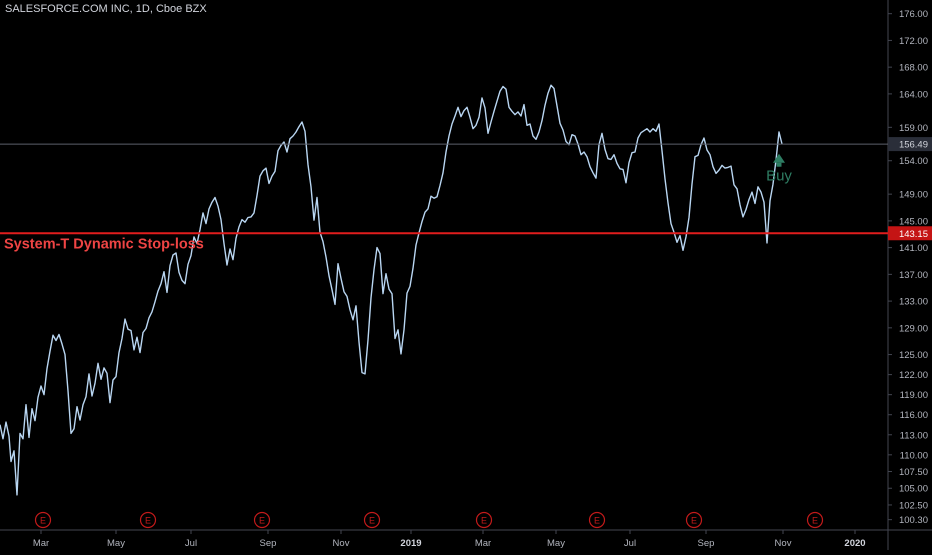  What do you see at coordinates (913, 145) in the screenshot?
I see `current-price-value: 156.49` at bounding box center [913, 145].